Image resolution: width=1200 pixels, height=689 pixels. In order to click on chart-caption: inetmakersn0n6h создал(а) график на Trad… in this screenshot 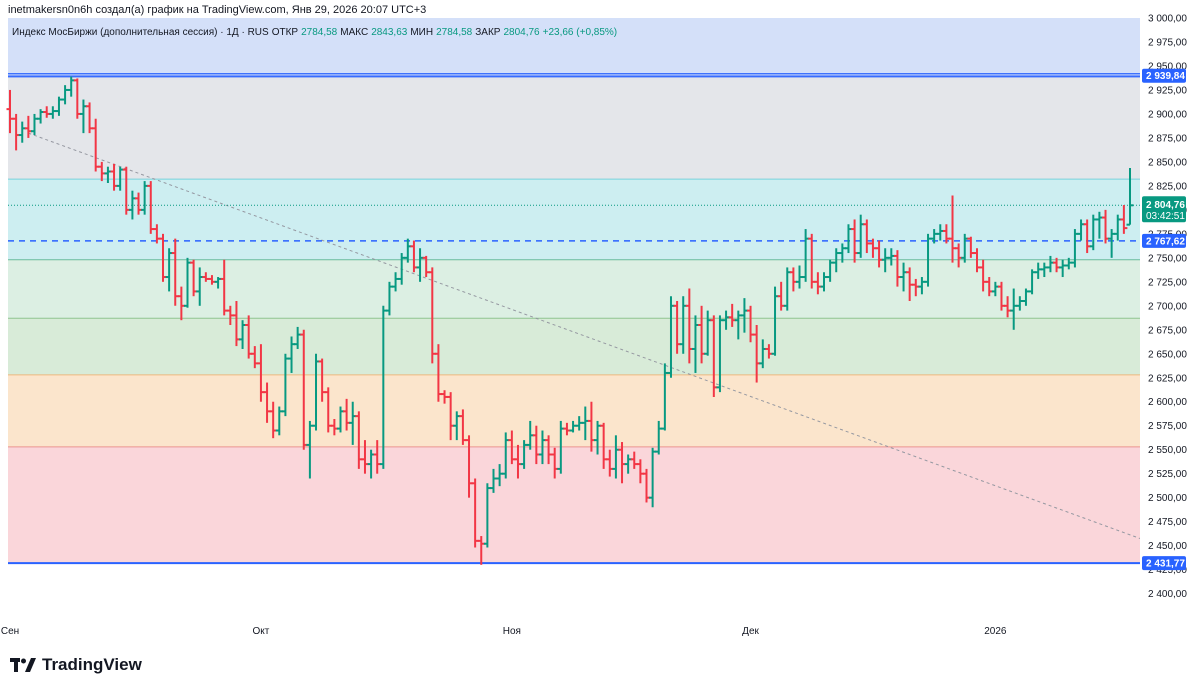, I will do `click(217, 10)`.